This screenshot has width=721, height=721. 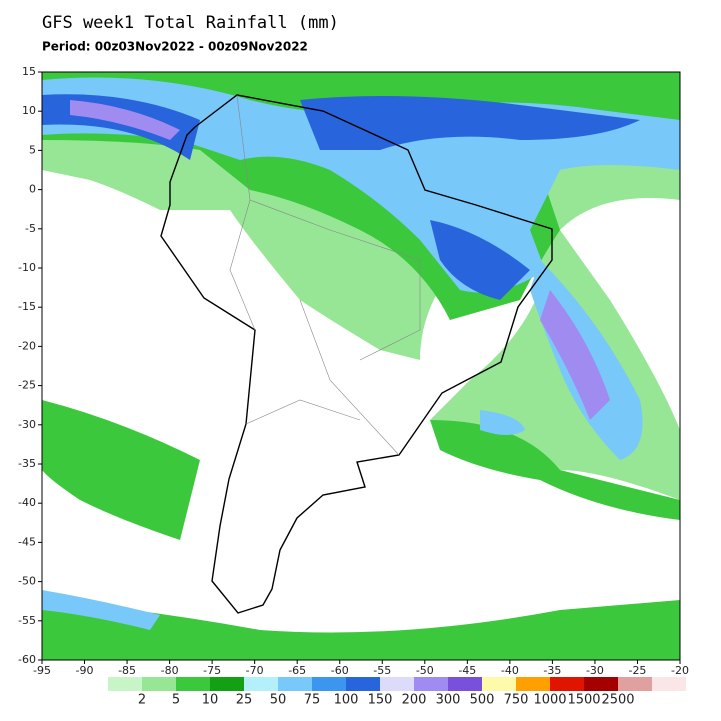 What do you see at coordinates (127, 670) in the screenshot?
I see `lon-tick-label: -85` at bounding box center [127, 670].